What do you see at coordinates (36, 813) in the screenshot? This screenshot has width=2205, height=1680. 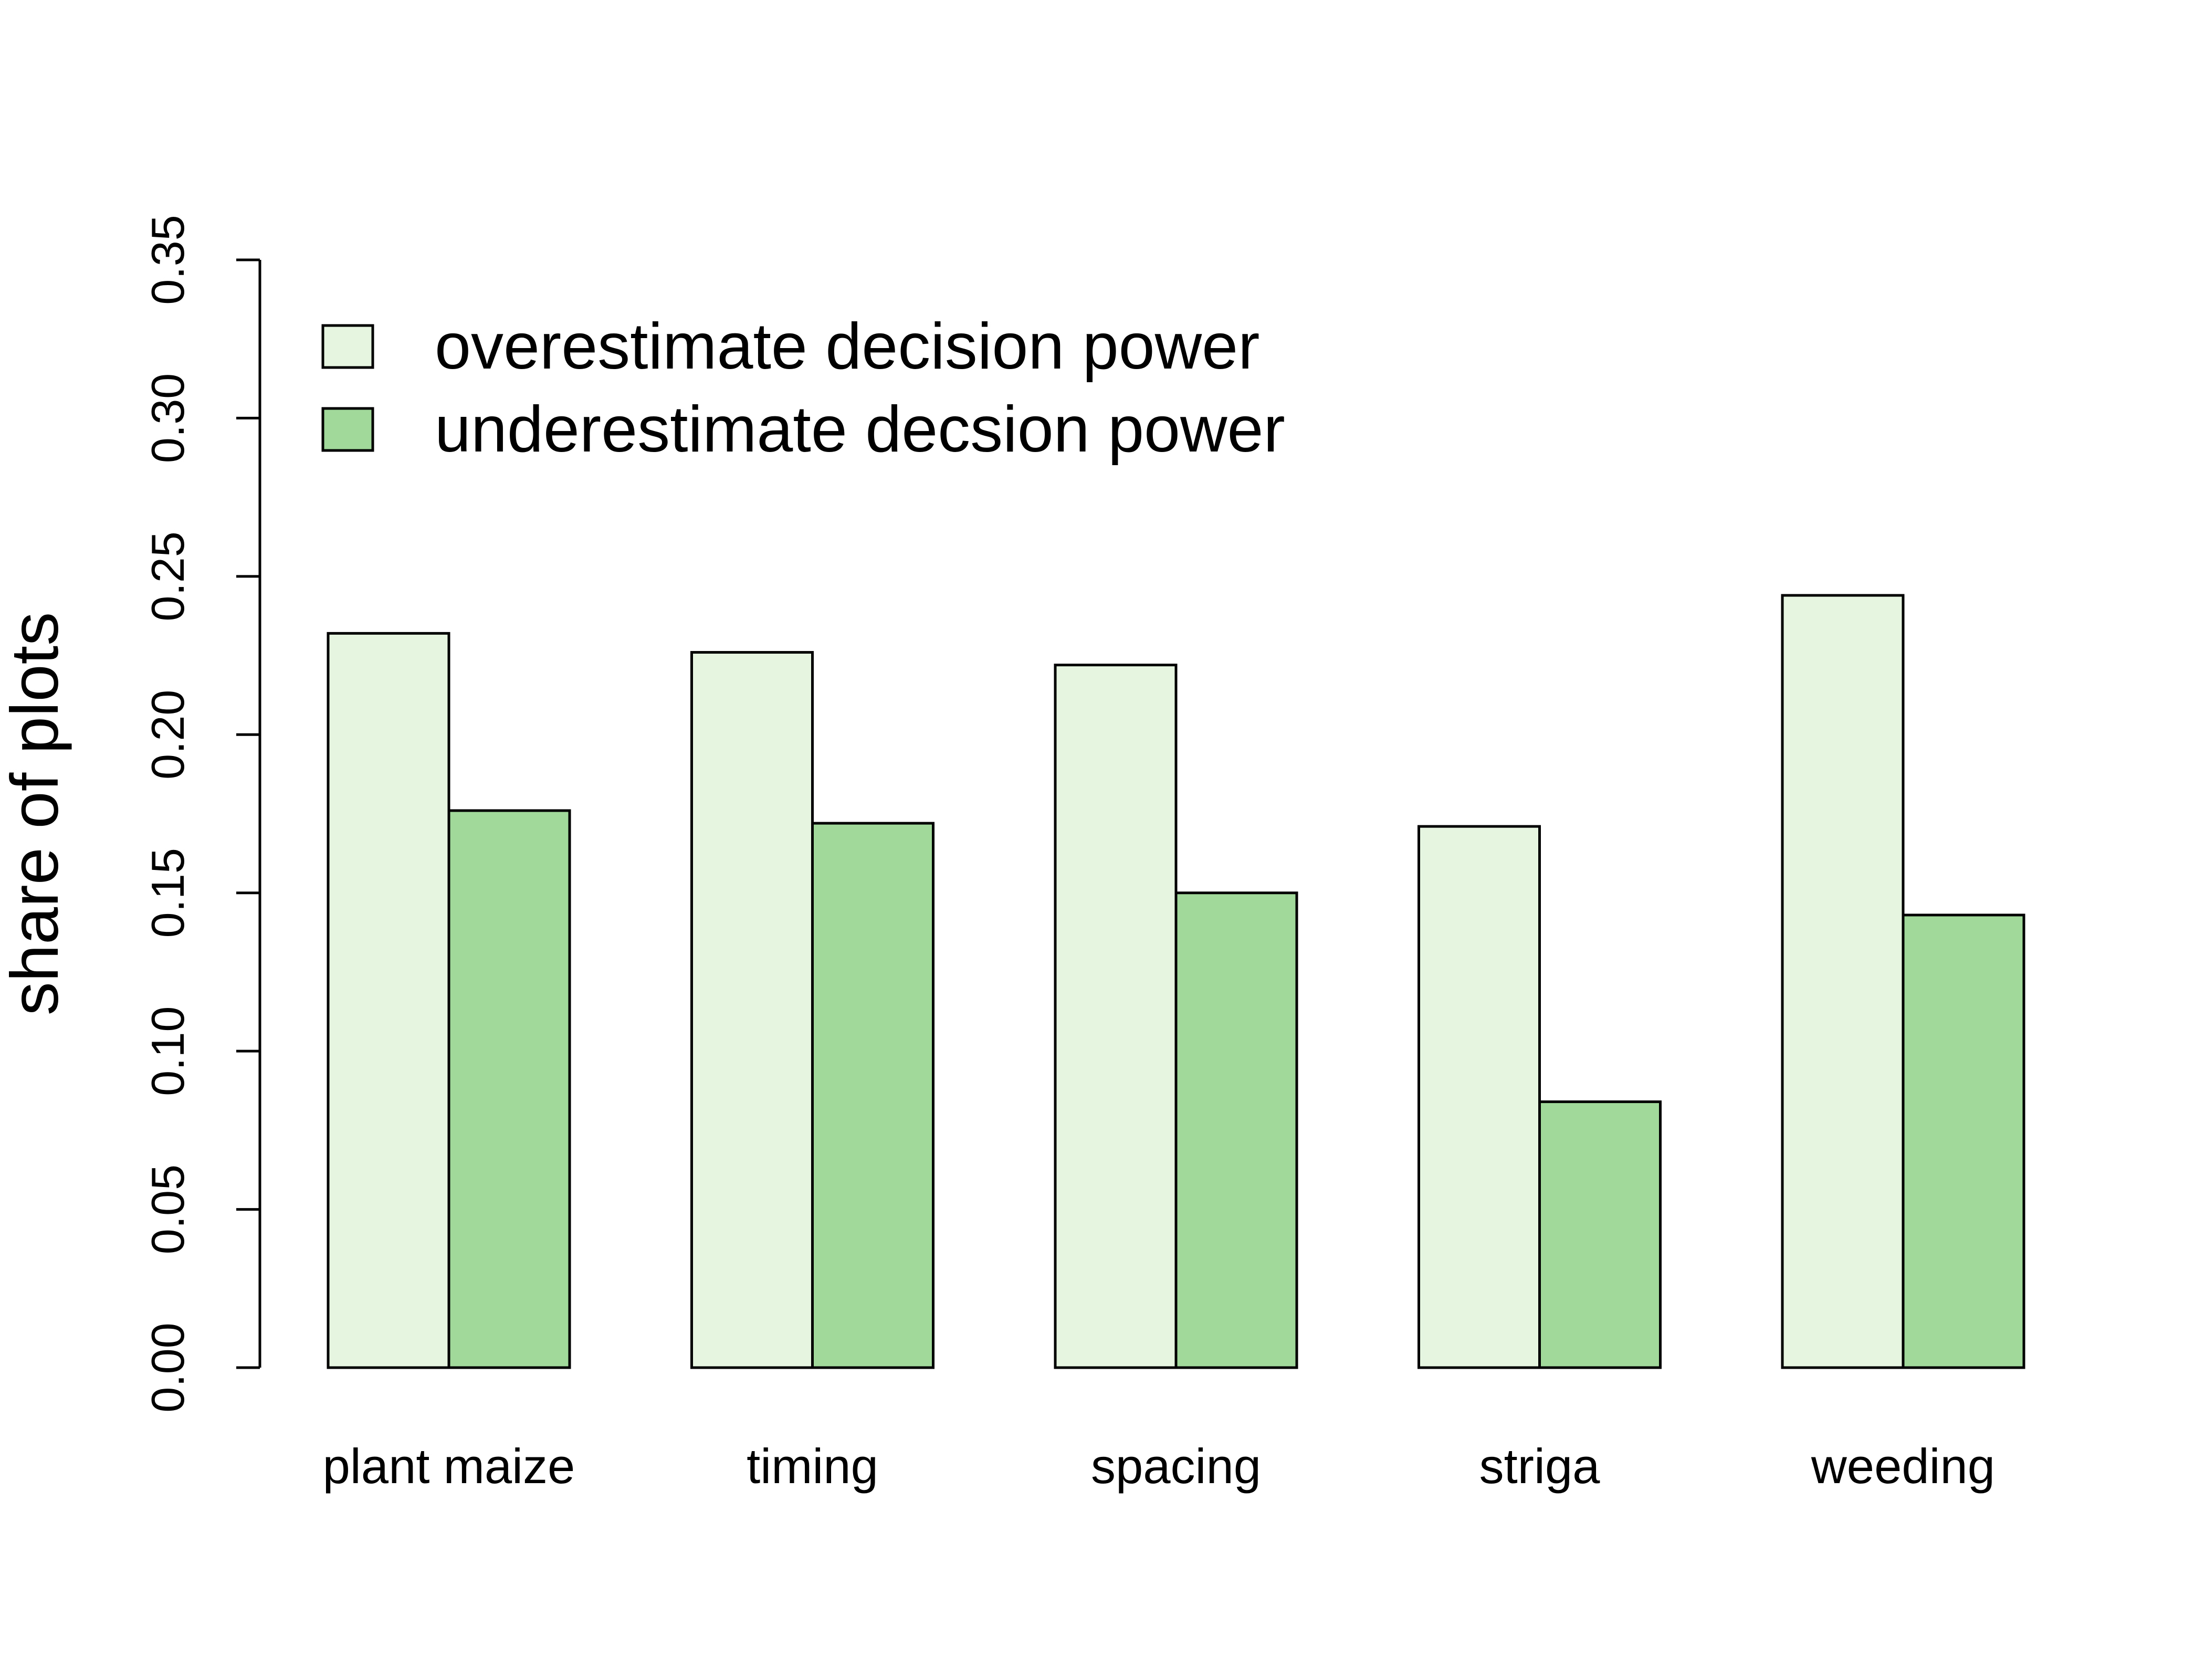 I see `y-axis-title: share of plots` at bounding box center [36, 813].